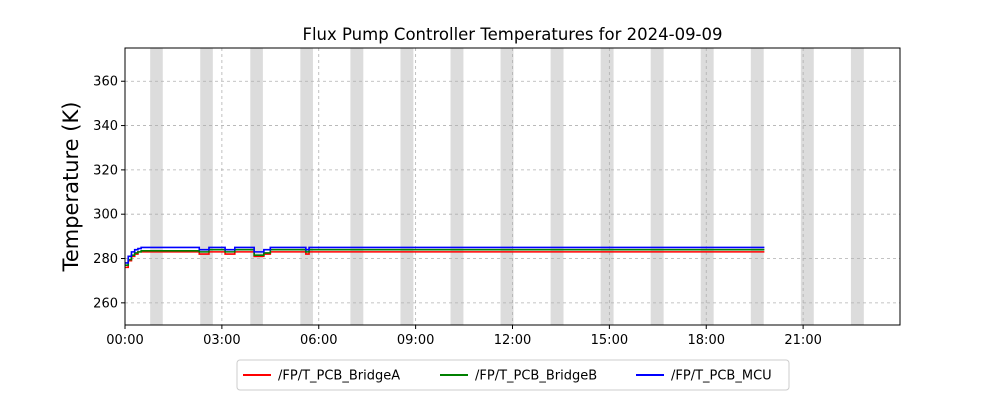 This screenshot has width=1000, height=400. Describe the element at coordinates (721, 376) in the screenshot. I see `legend-label: /FP/T_PCB_MCU` at that location.